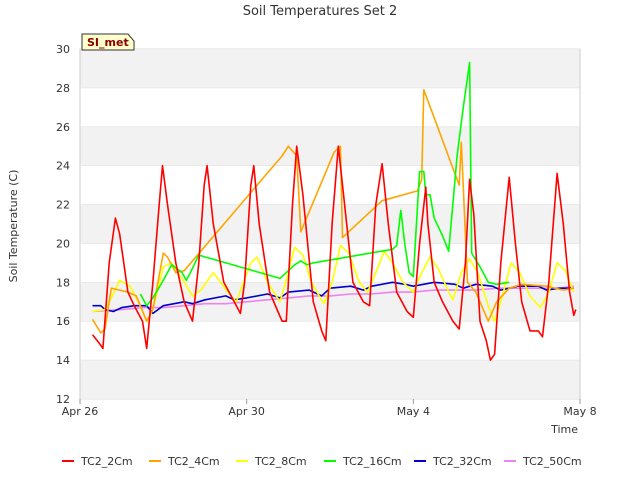  What do you see at coordinates (372, 461) in the screenshot?
I see `legend-label: TC2_16Cm` at bounding box center [372, 461].